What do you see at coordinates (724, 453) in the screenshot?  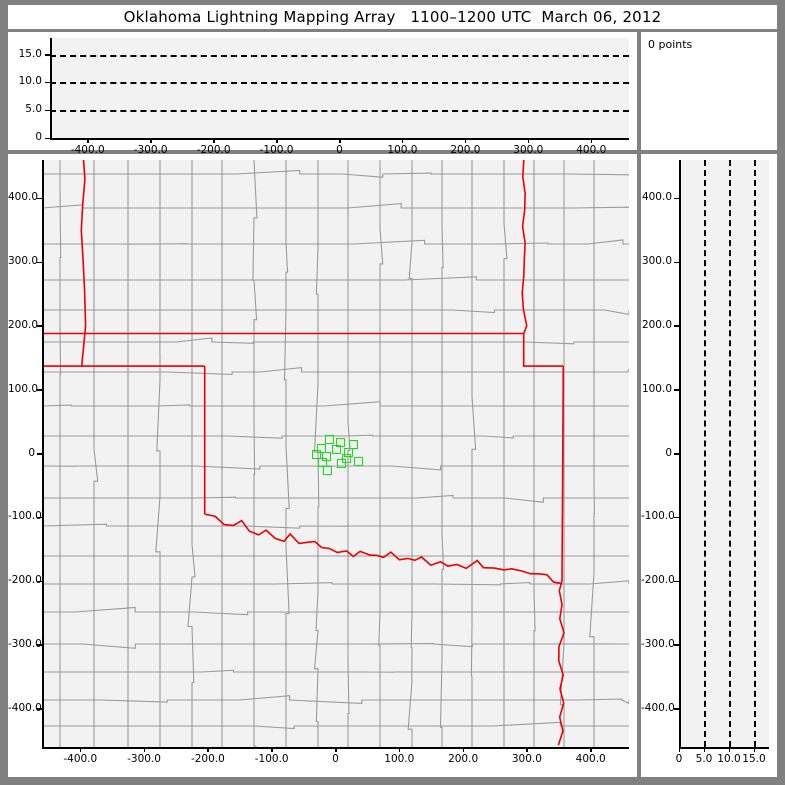 I see `altitude-north-plot` at bounding box center [724, 453].